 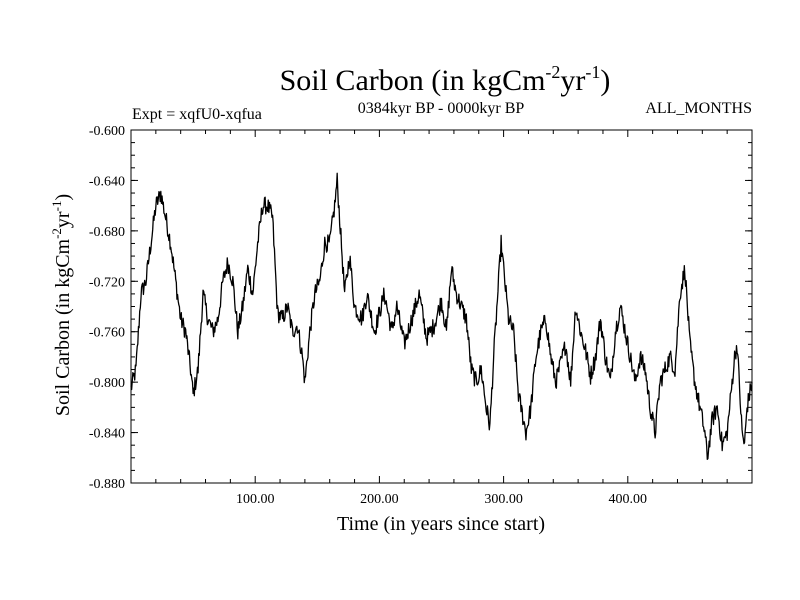 I want to click on chart-title-main: Soil Carbon (in kgCm, so click(x=413, y=80).